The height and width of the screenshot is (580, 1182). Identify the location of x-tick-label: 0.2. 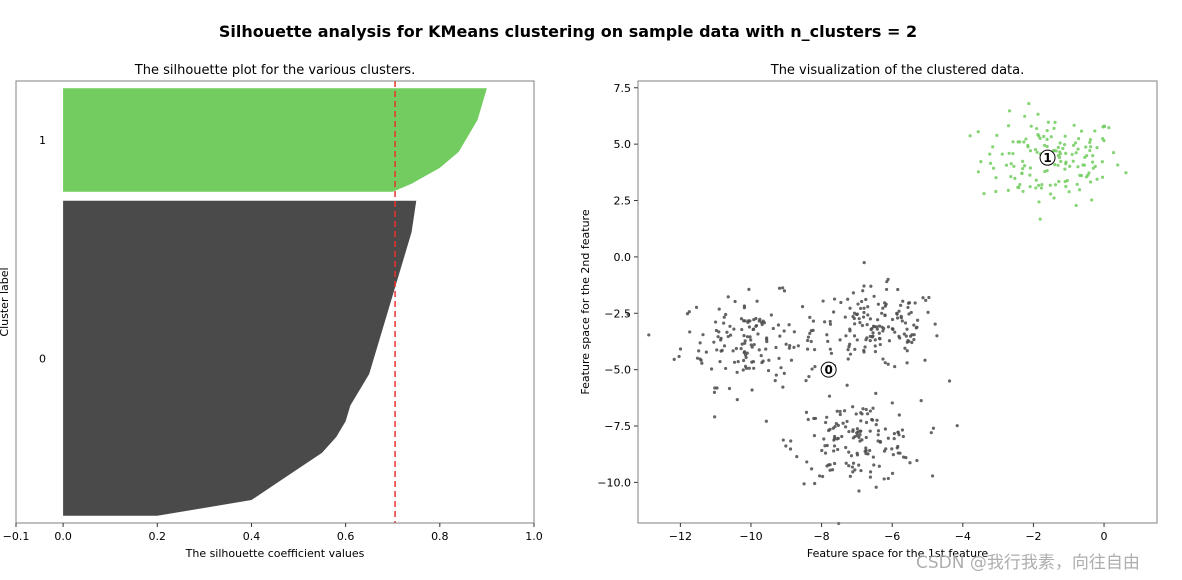
(158, 536).